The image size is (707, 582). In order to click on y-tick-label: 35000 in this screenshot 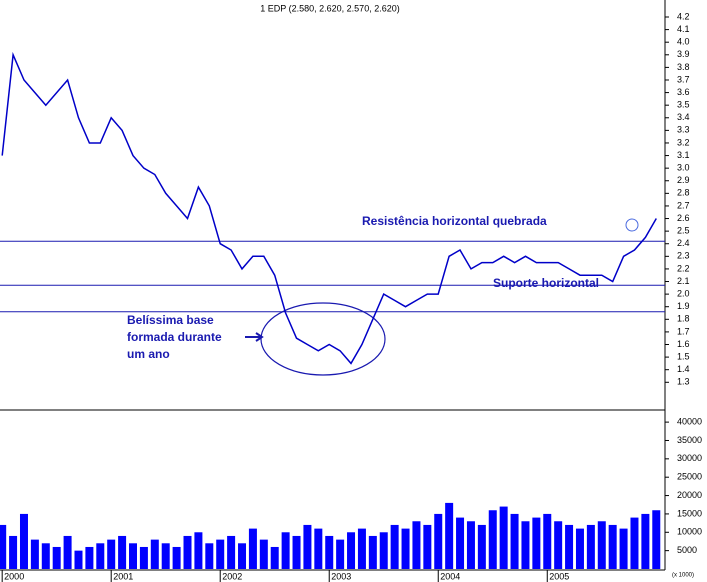, I will do `click(689, 440)`.